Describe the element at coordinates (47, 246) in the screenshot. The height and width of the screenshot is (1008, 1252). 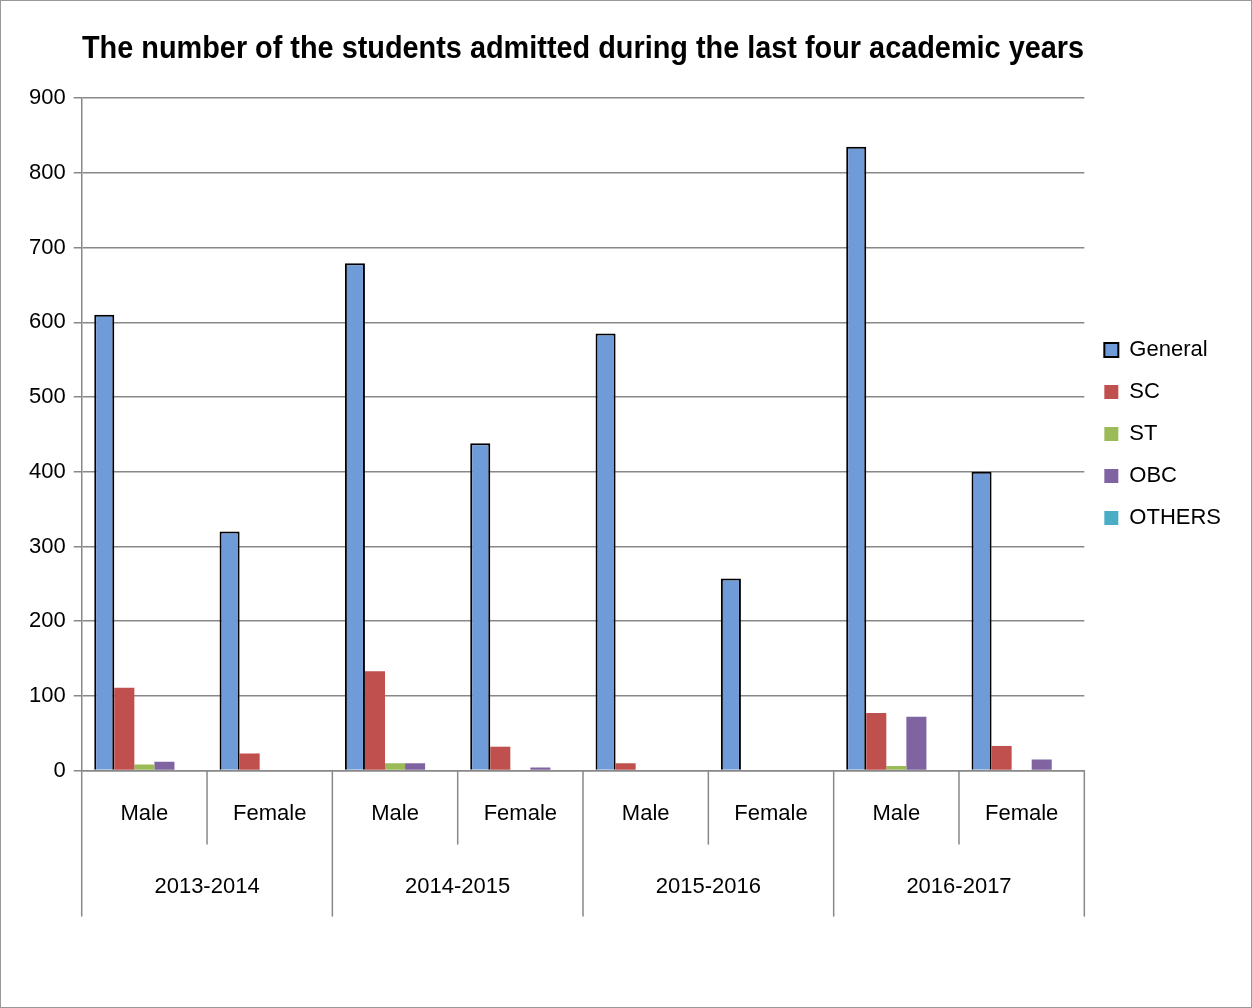
I see `y-tick-label: 700` at that location.